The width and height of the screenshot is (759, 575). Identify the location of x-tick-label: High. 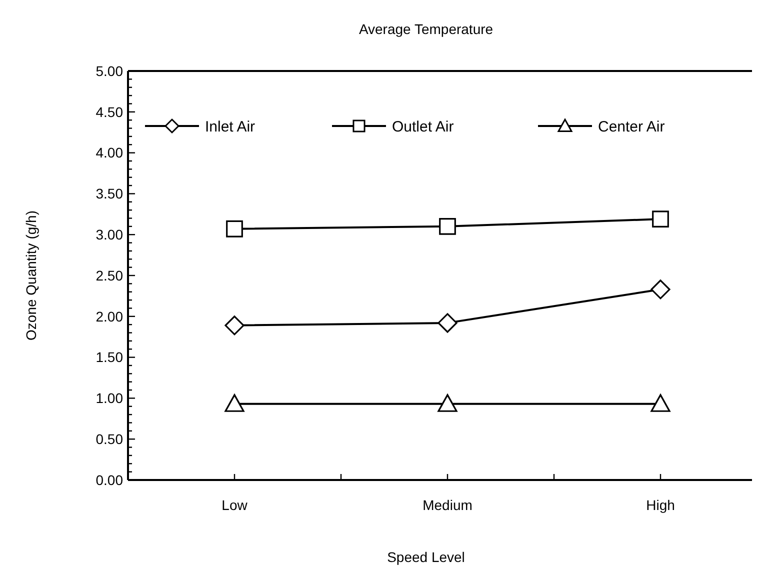
(660, 505).